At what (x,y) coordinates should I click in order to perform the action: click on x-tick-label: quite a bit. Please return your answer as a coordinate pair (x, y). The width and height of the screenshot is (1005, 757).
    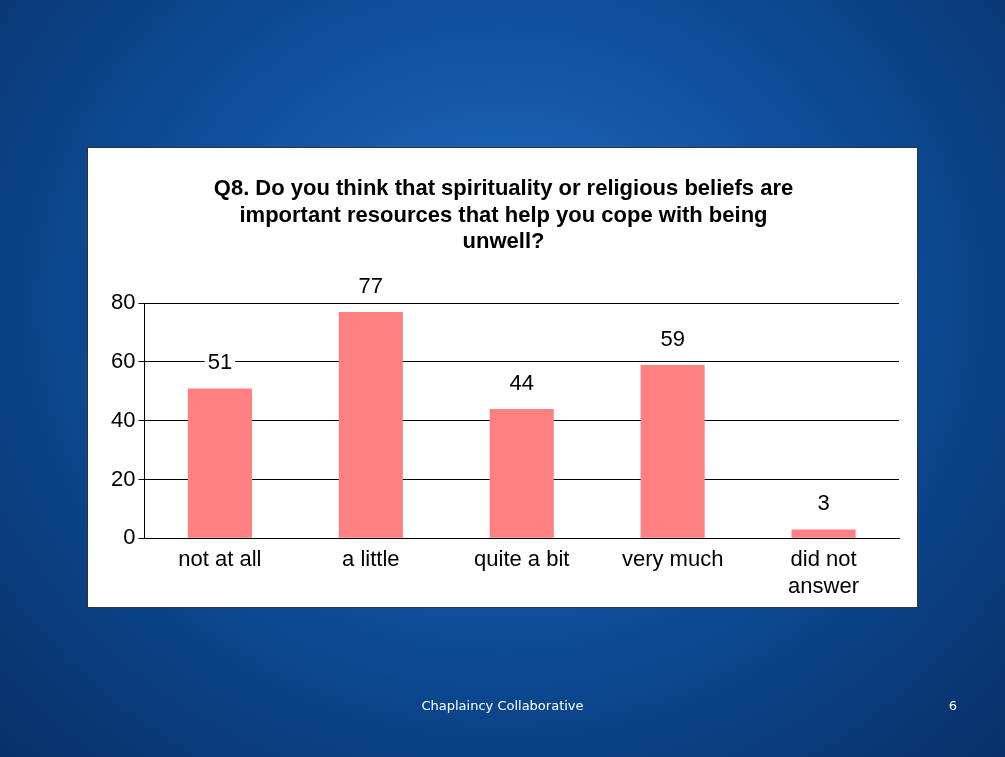
    Looking at the image, I should click on (522, 559).